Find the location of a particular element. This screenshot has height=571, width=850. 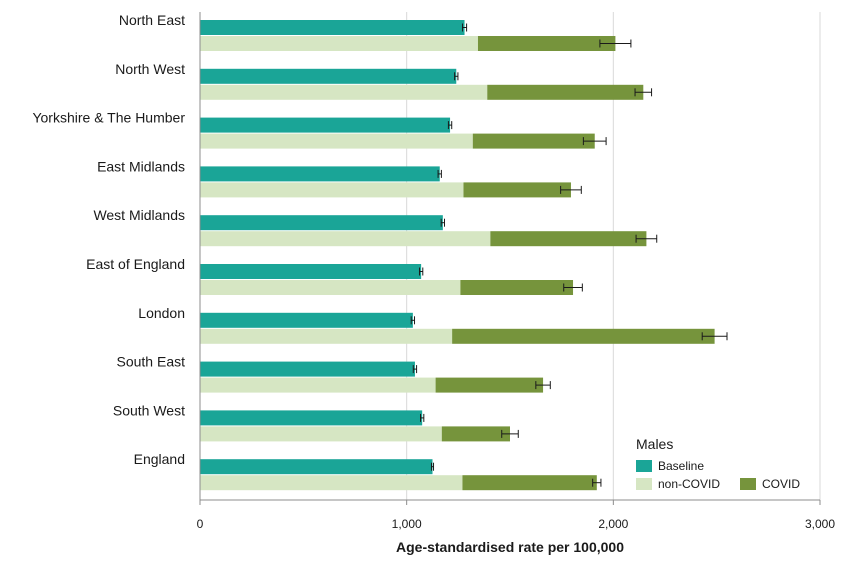

category-label: East of England is located at coordinates (135, 264).